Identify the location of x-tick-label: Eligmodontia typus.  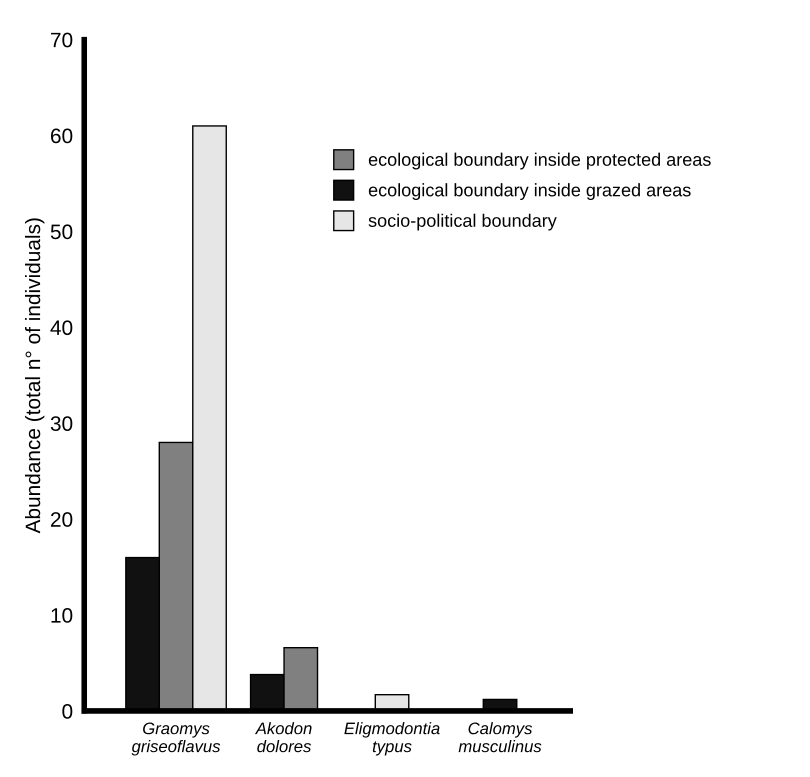
(392, 739).